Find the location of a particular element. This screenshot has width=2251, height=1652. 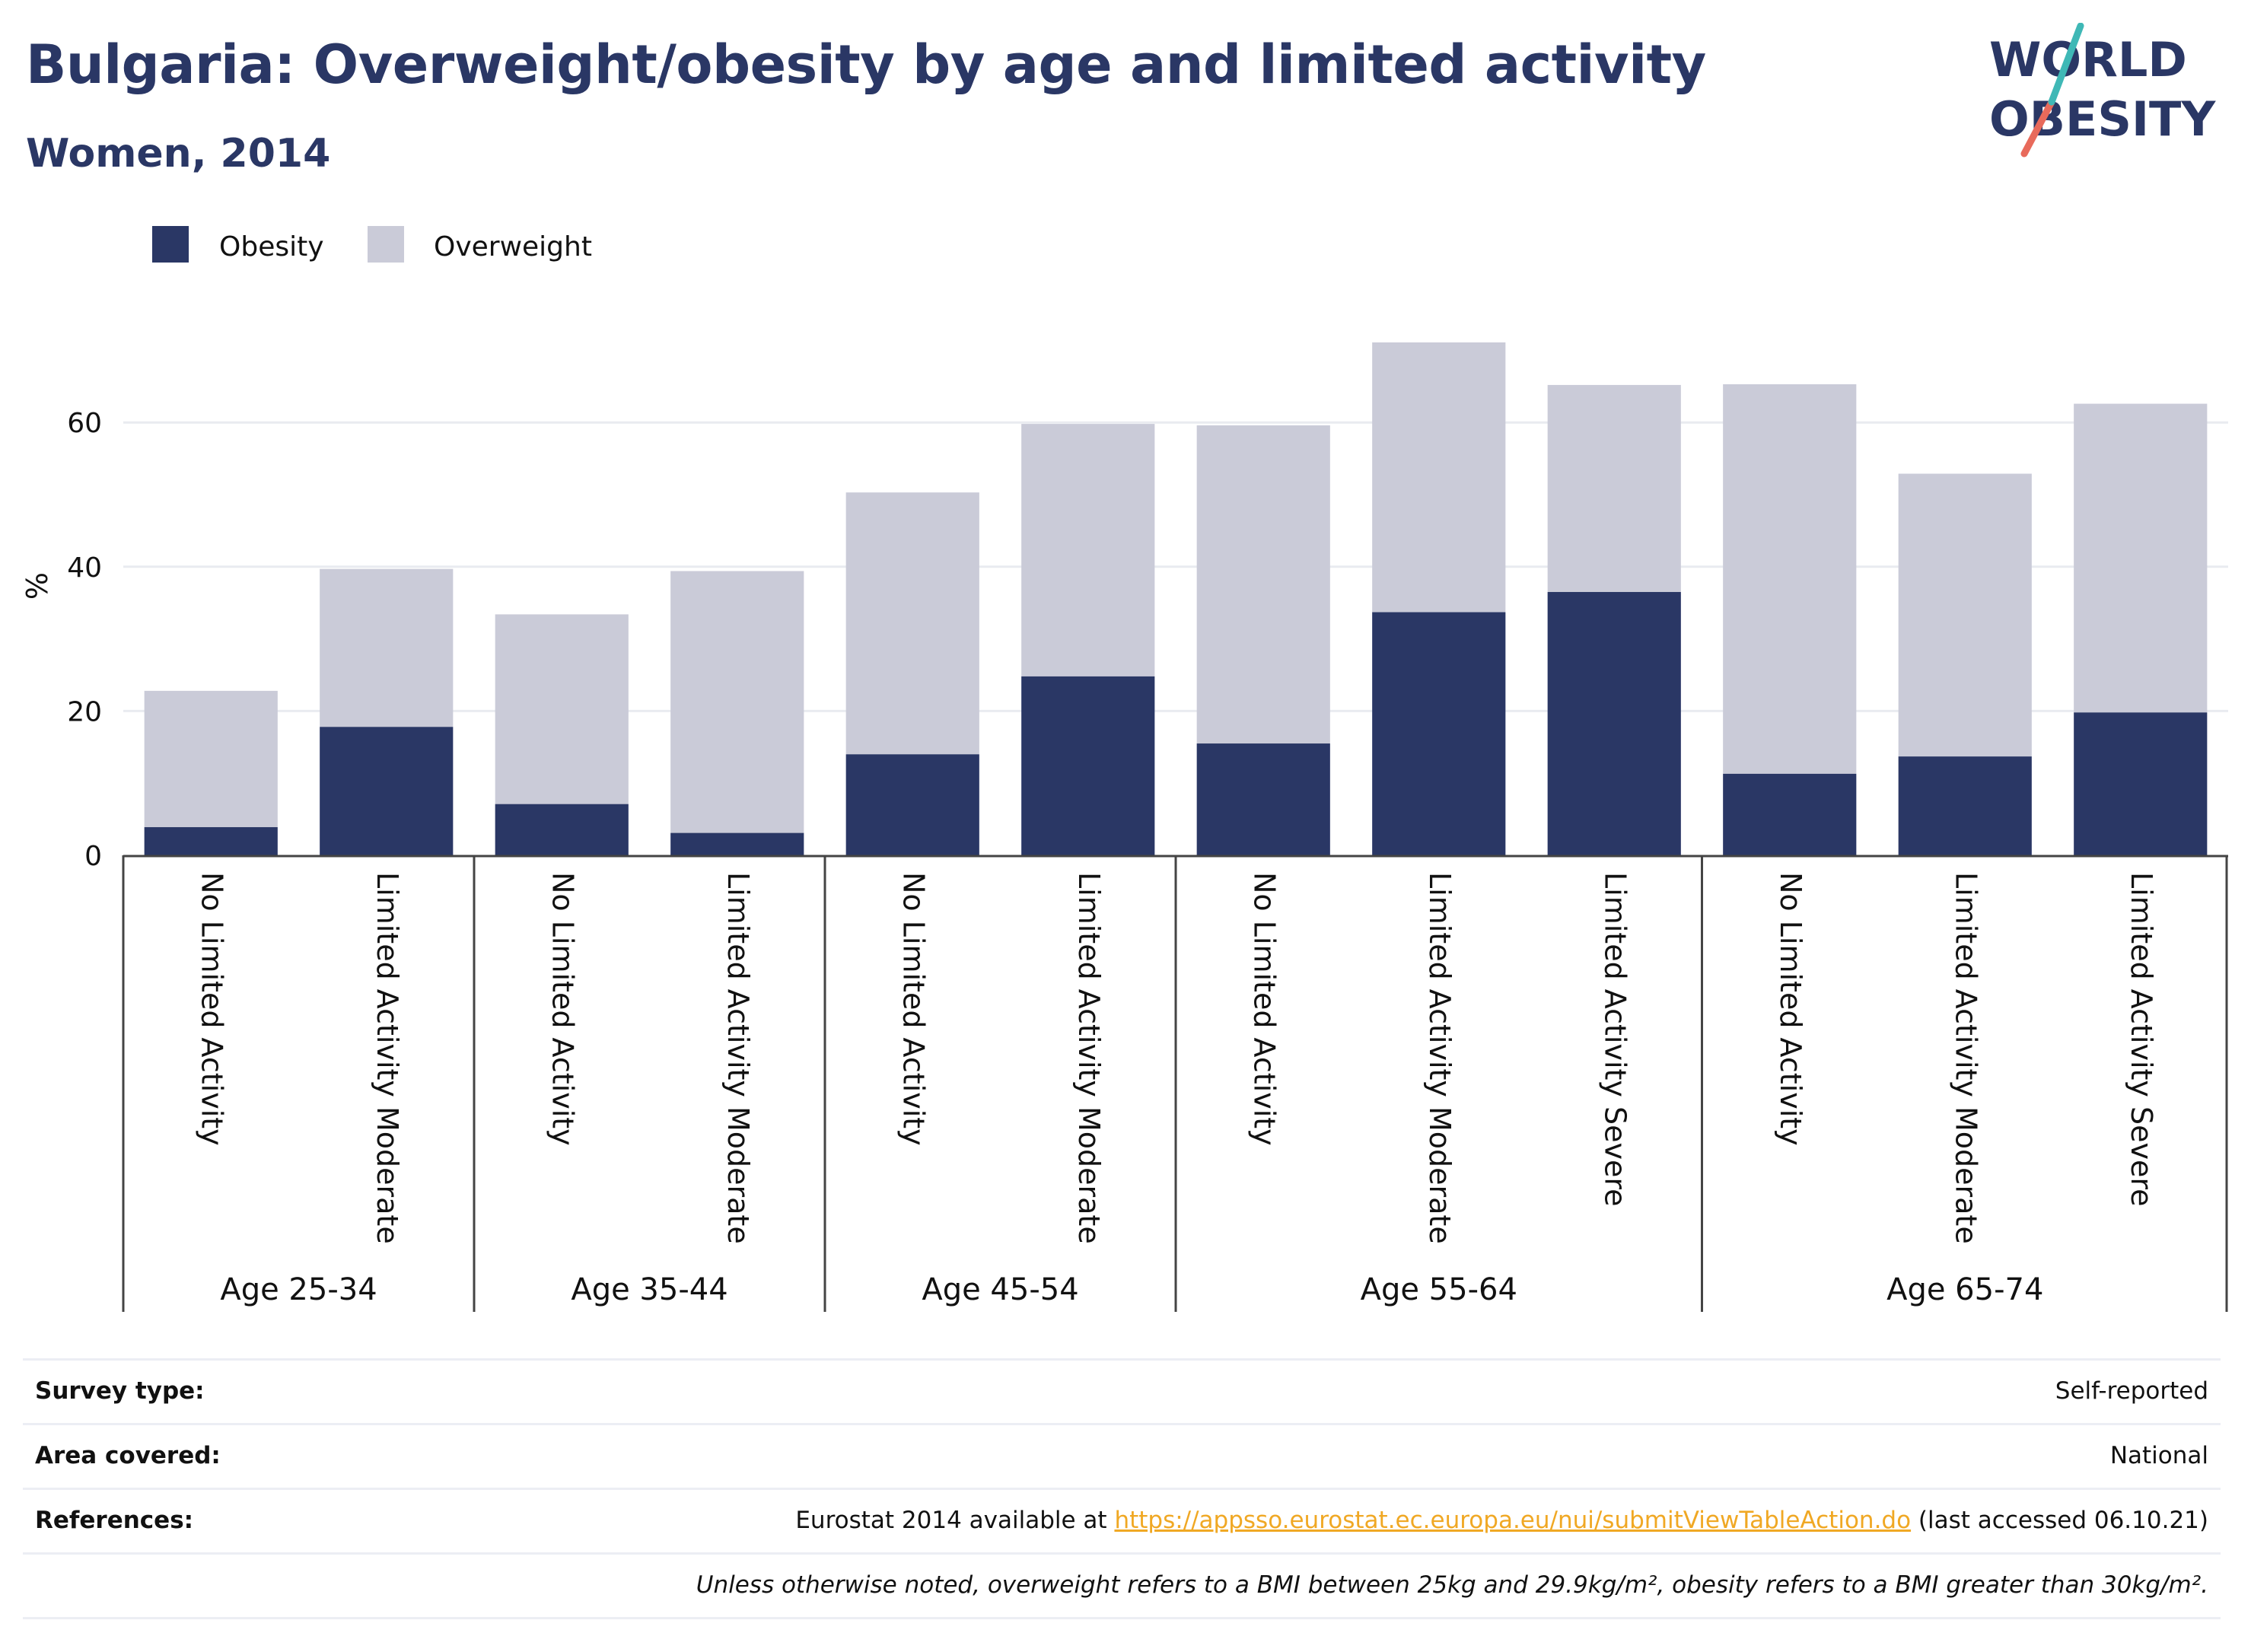

world-obesity-logo: WORLD OBESITY is located at coordinates (2102, 90).